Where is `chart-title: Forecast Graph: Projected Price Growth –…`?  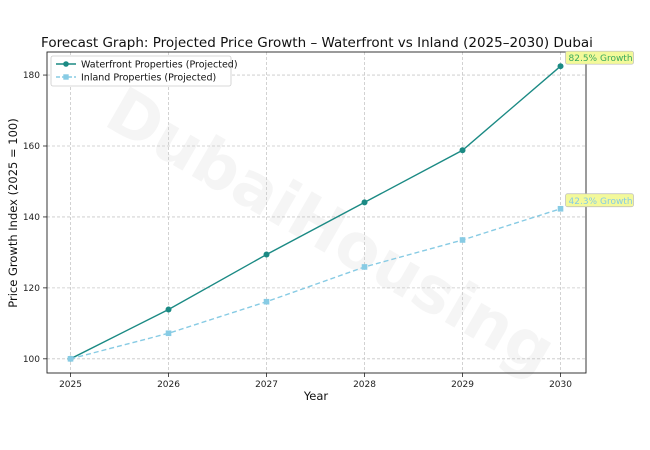
chart-title: Forecast Graph: Projected Price Growth –… is located at coordinates (317, 43).